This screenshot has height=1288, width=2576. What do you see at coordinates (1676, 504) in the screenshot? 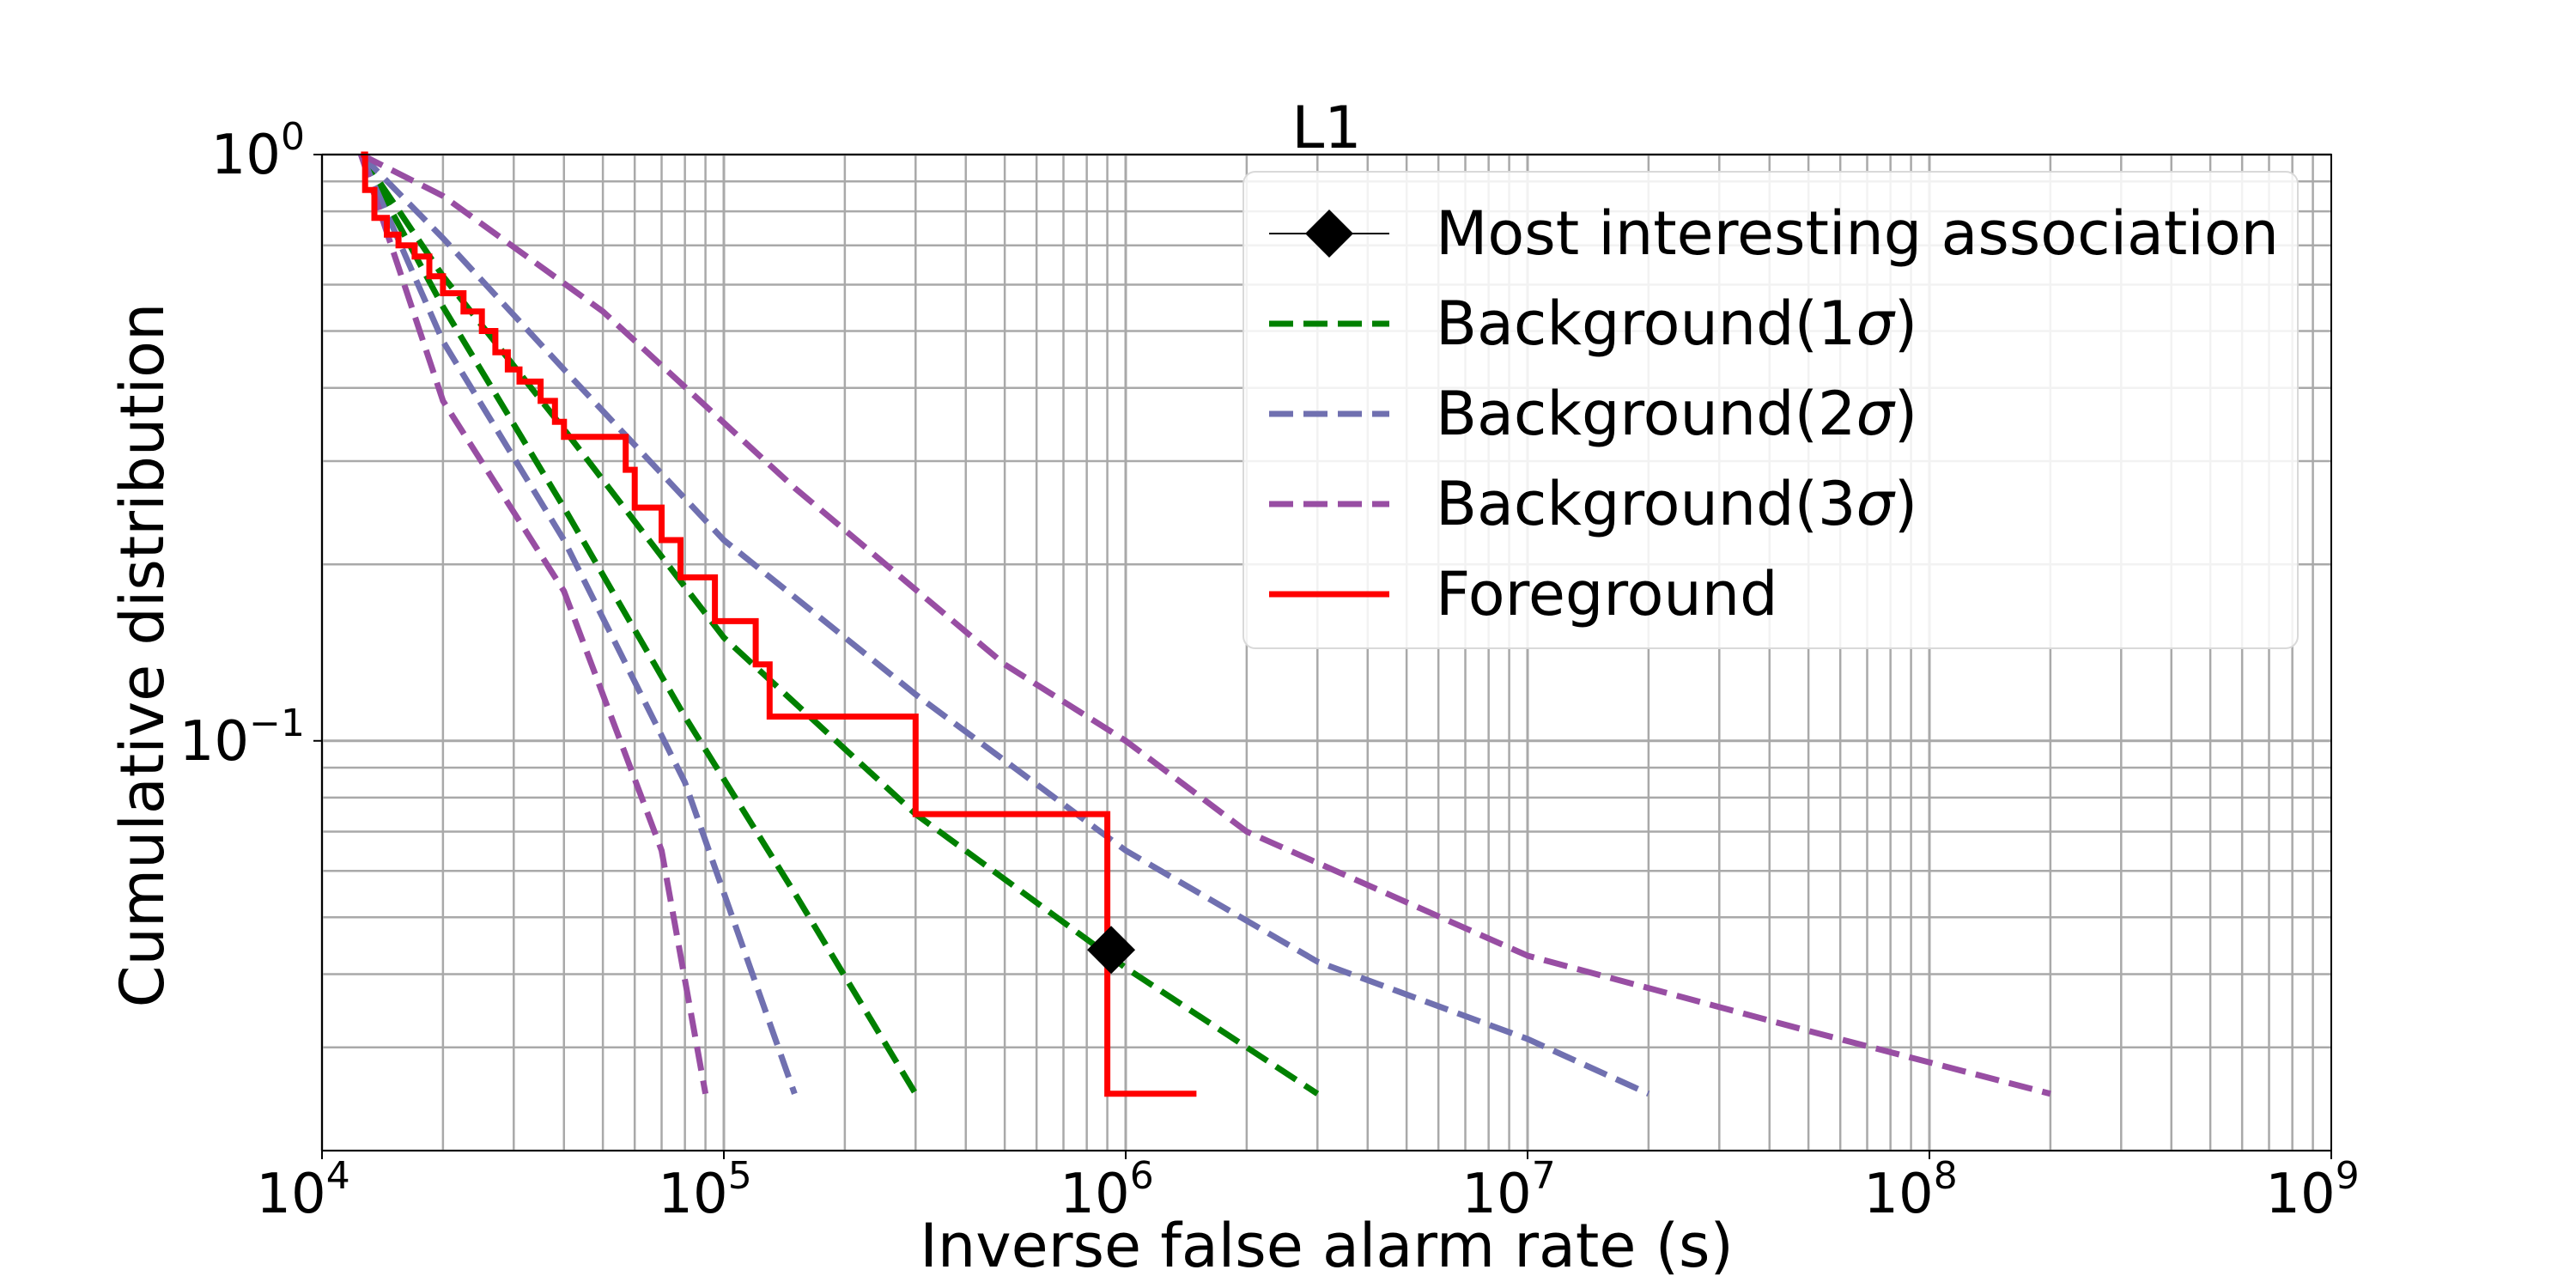
I see `legend-label-bg3: Background(3σ)` at bounding box center [1676, 504].